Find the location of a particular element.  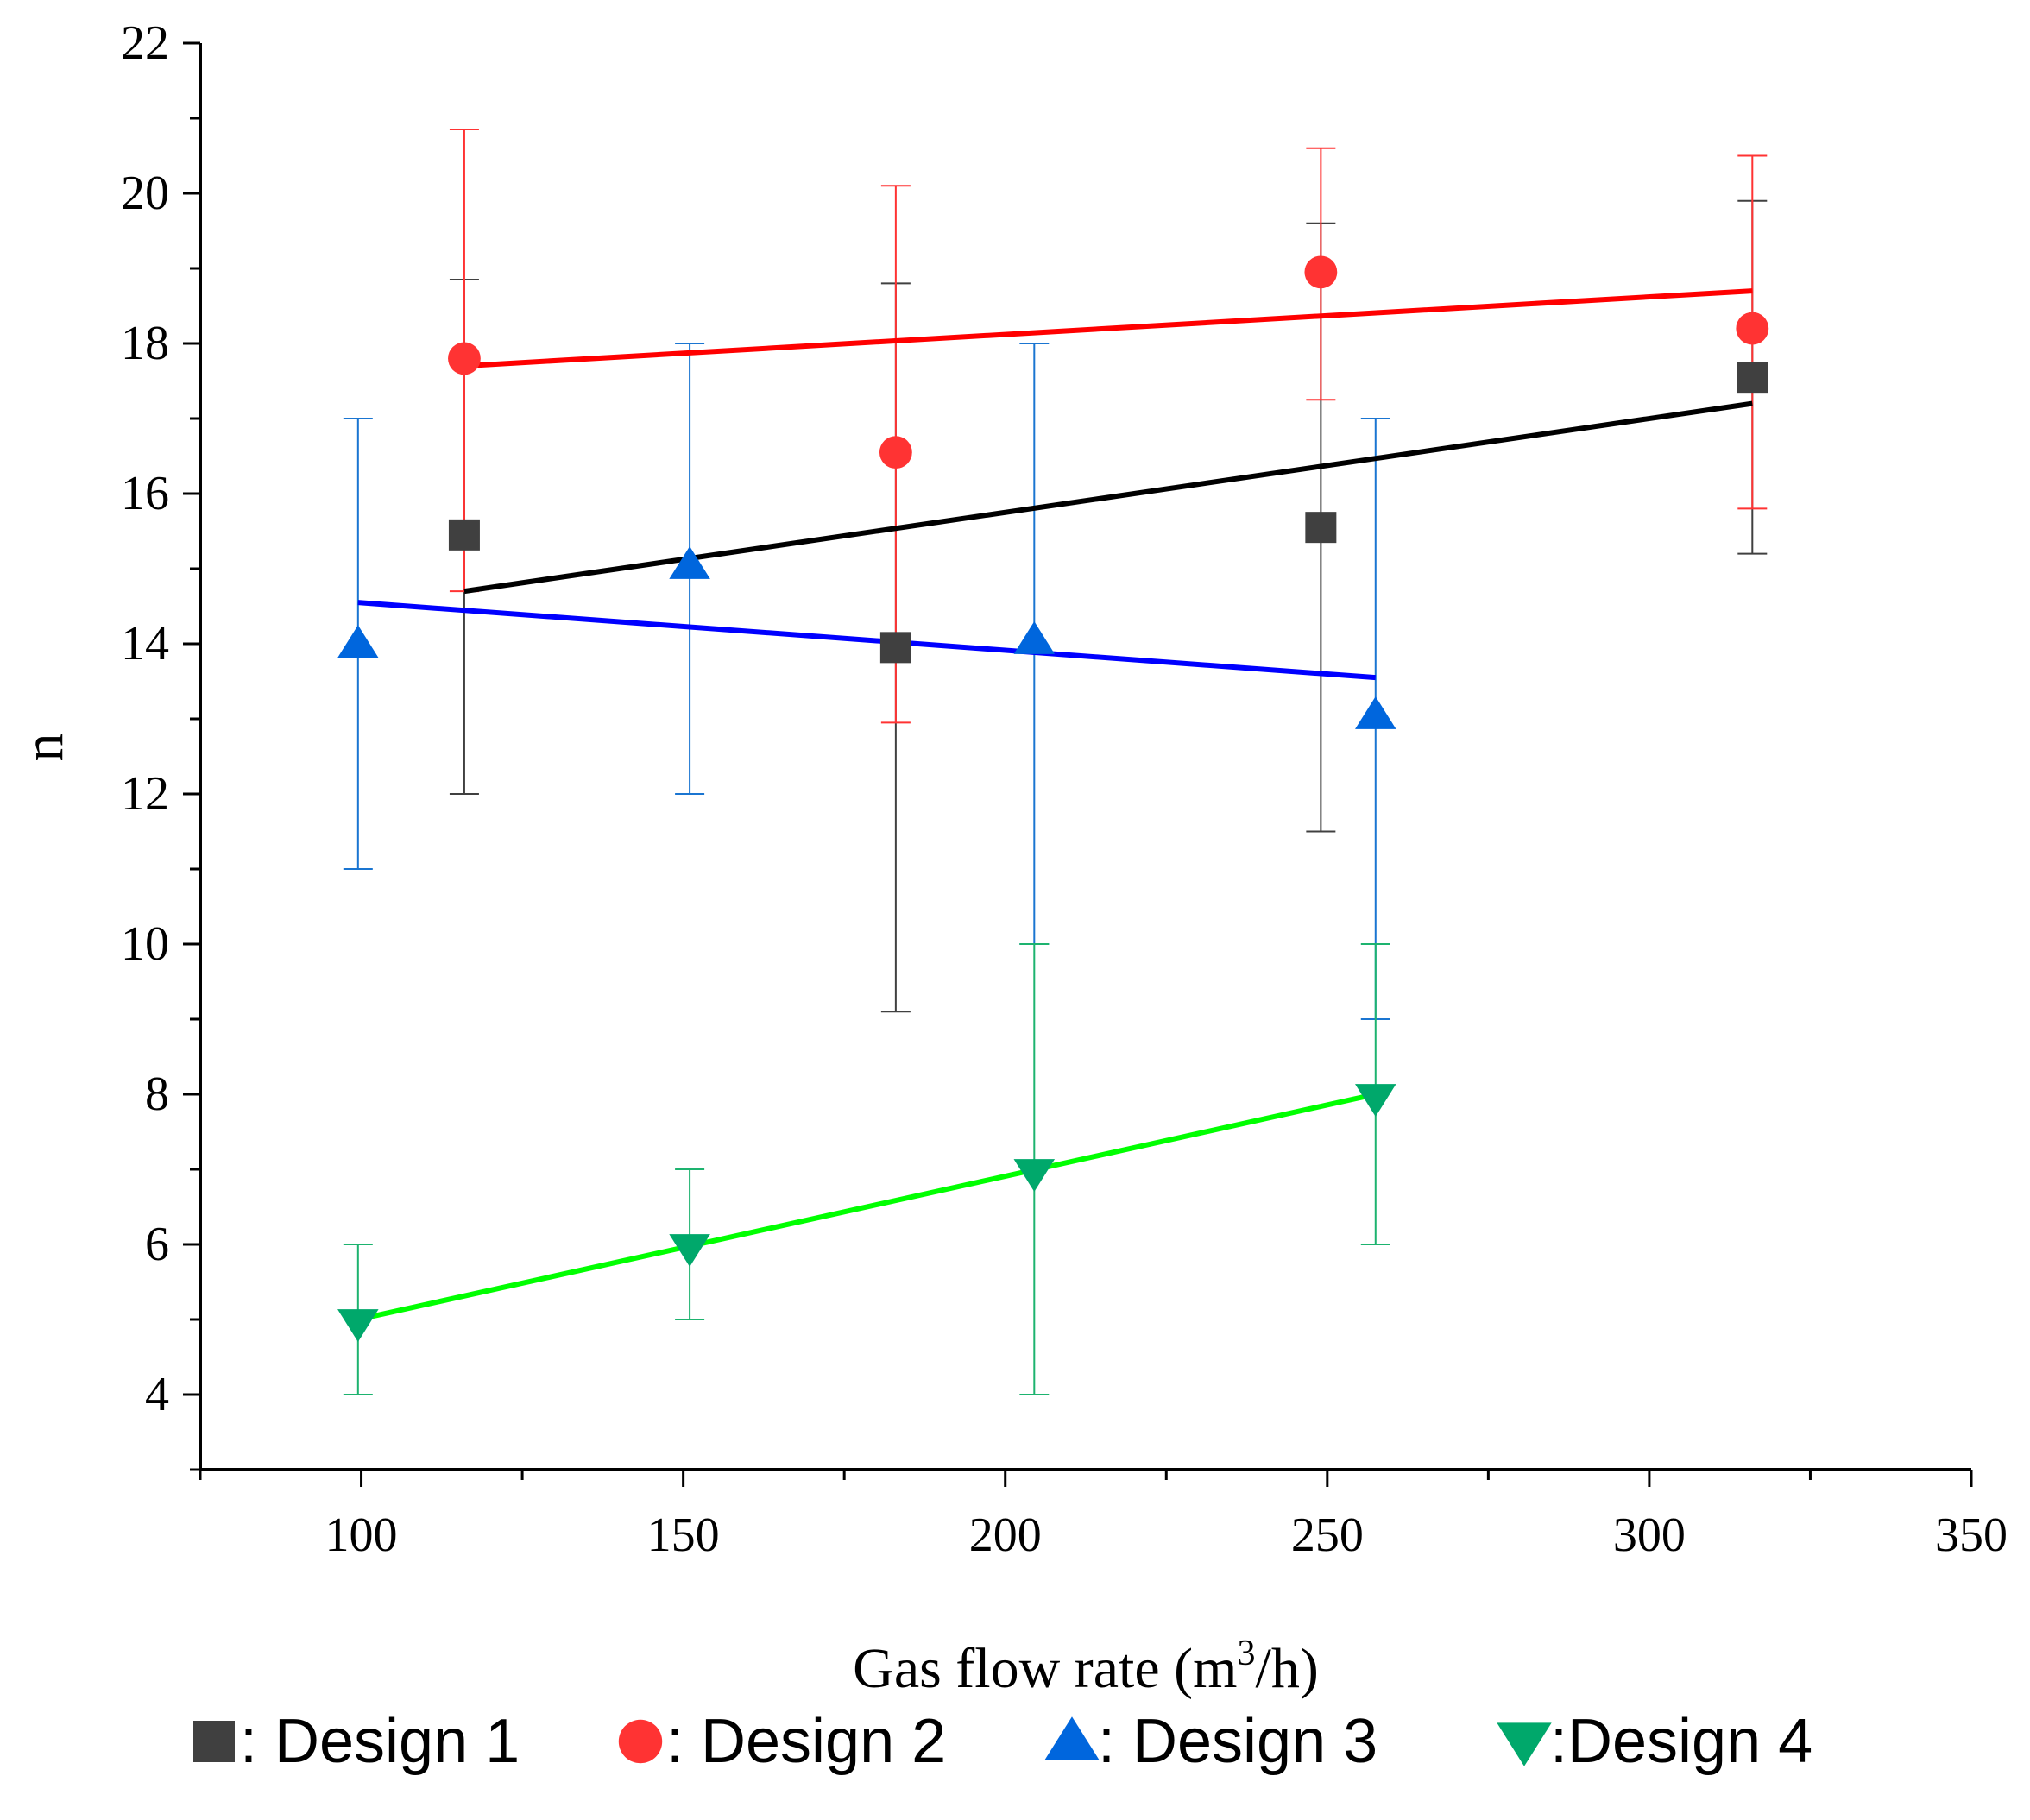

y-tick-label: 14 is located at coordinates (145, 644).